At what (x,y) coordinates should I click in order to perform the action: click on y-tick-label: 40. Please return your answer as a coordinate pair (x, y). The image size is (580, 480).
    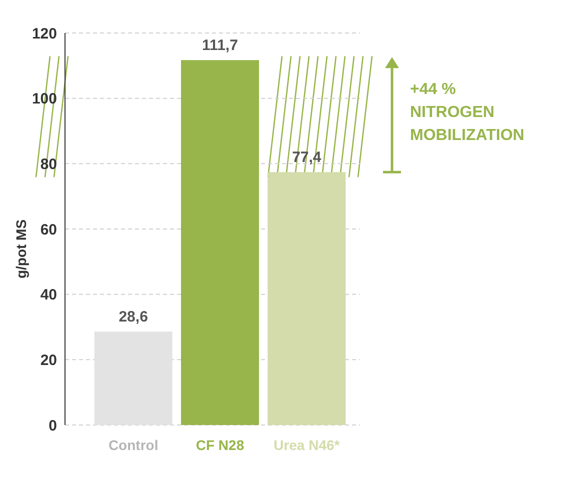
    Looking at the image, I should click on (48, 295).